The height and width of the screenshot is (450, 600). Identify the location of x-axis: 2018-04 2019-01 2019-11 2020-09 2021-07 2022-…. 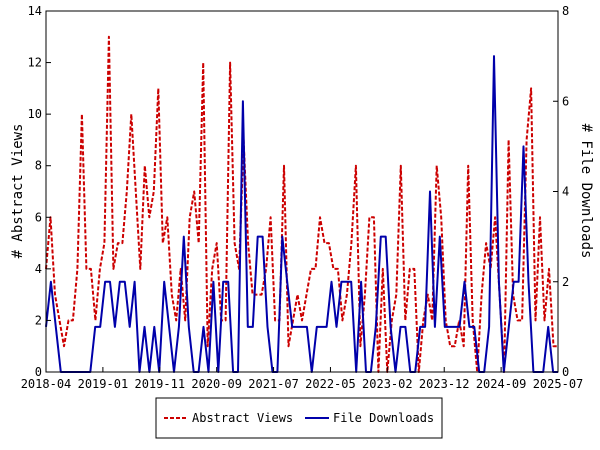
(302, 379).